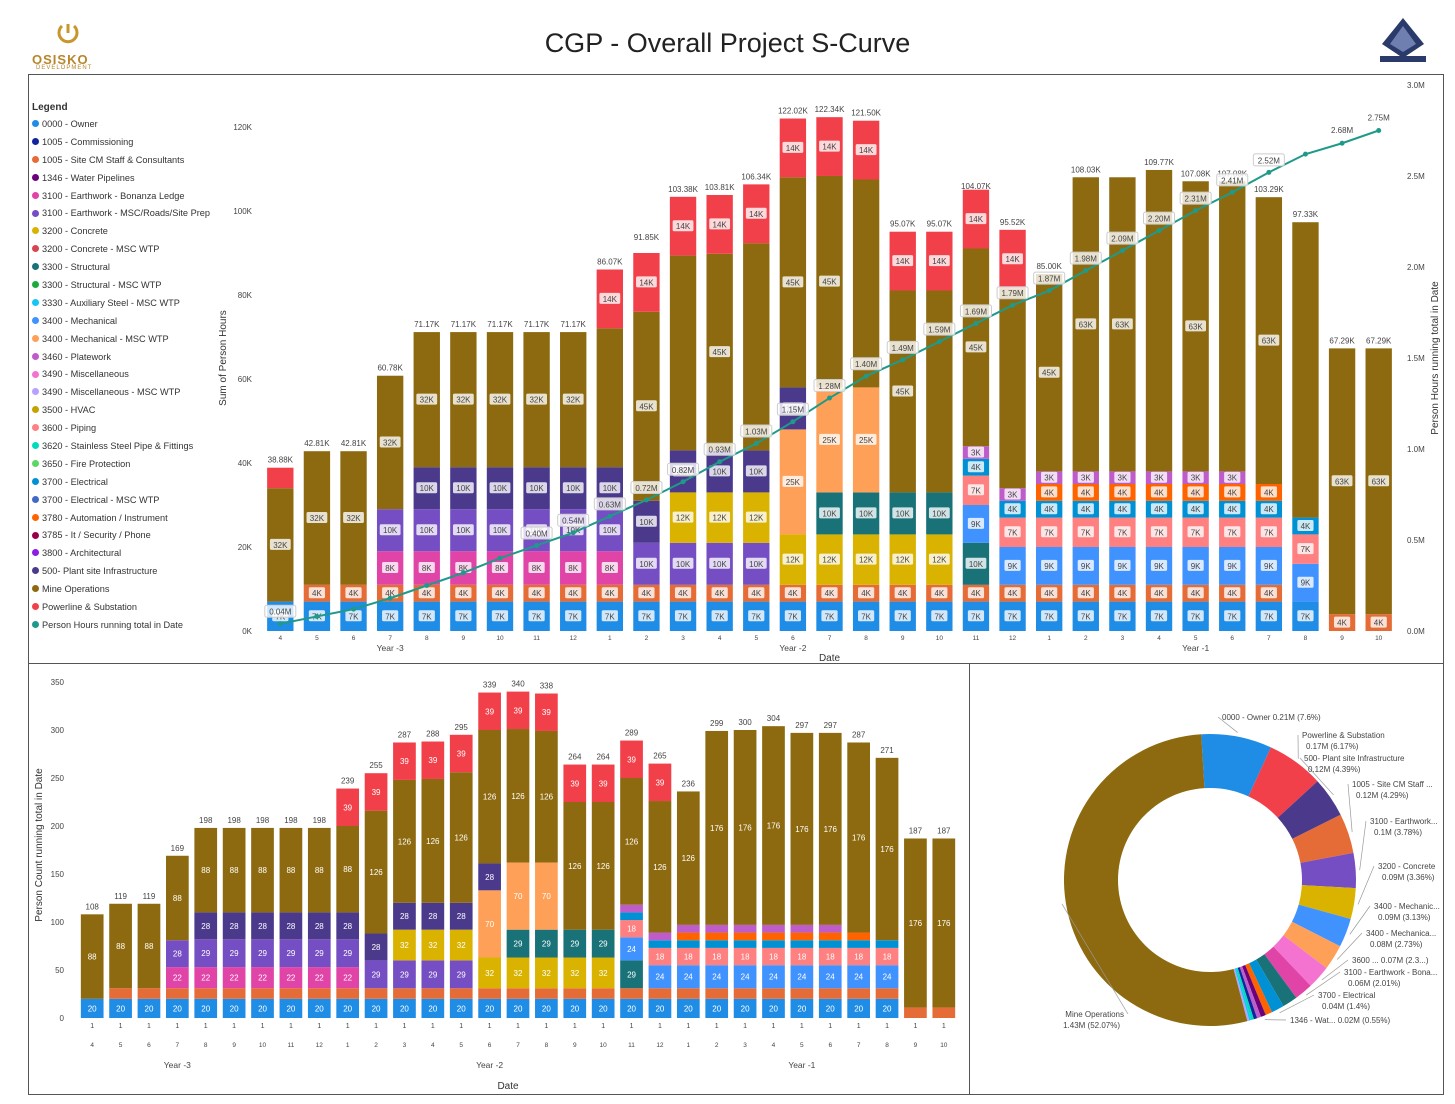 The width and height of the screenshot is (1455, 1104). What do you see at coordinates (546, 896) in the screenshot?
I see `segment-label: 70` at bounding box center [546, 896].